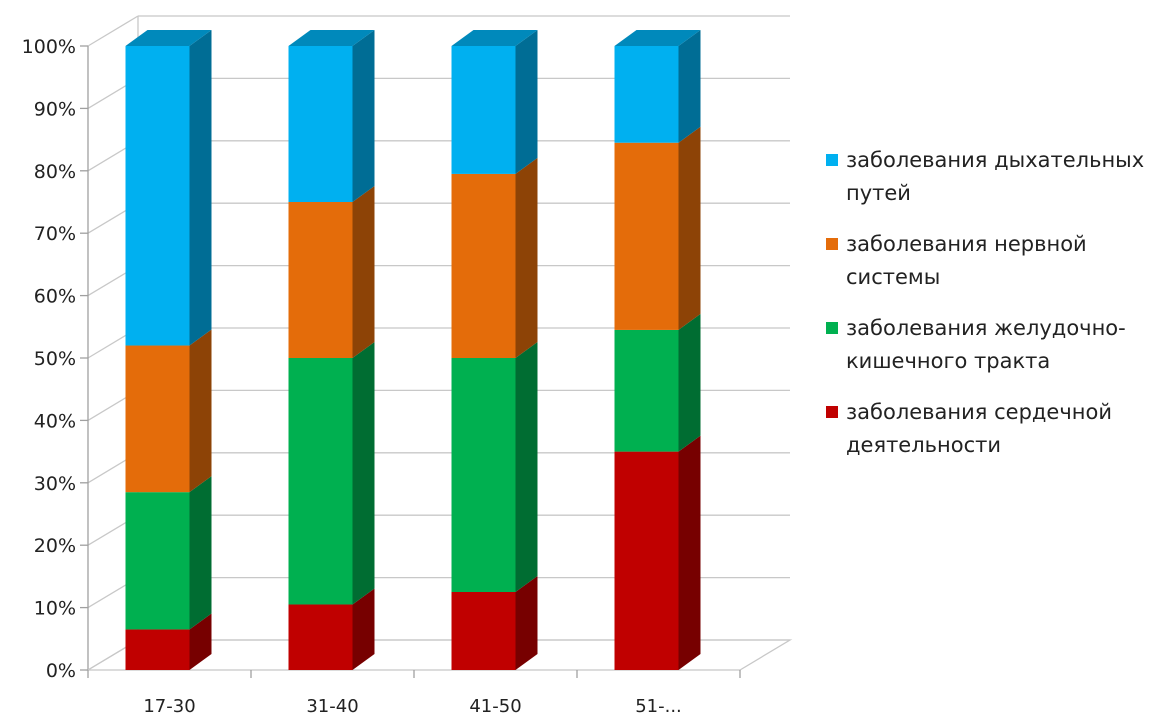 The width and height of the screenshot is (1176, 715). I want to click on y-tick-label: 50%, so click(55, 359).